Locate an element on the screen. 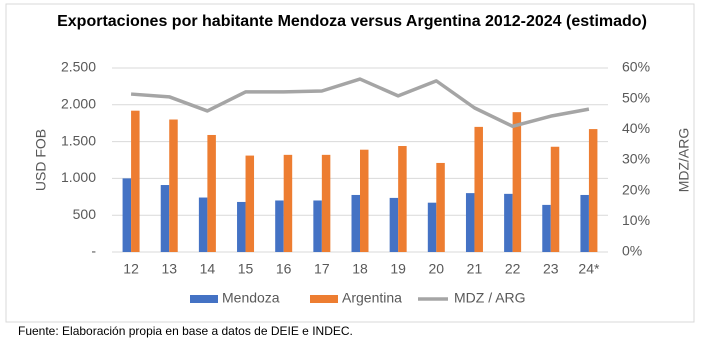 Image resolution: width=705 pixels, height=349 pixels. y-tick-label: 2.500 is located at coordinates (78, 67).